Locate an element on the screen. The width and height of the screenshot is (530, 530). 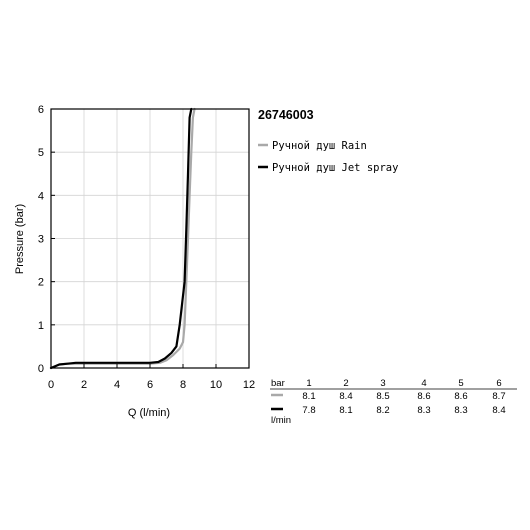
y-tick-label: 5 is located at coordinates (41, 153).